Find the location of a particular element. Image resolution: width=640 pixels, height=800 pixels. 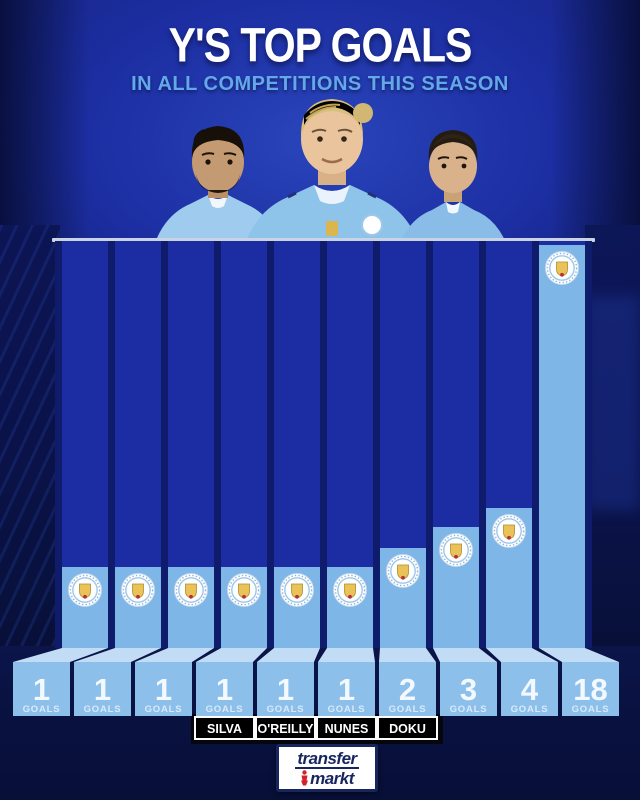

goal-count: 3 is located at coordinates (468, 689).